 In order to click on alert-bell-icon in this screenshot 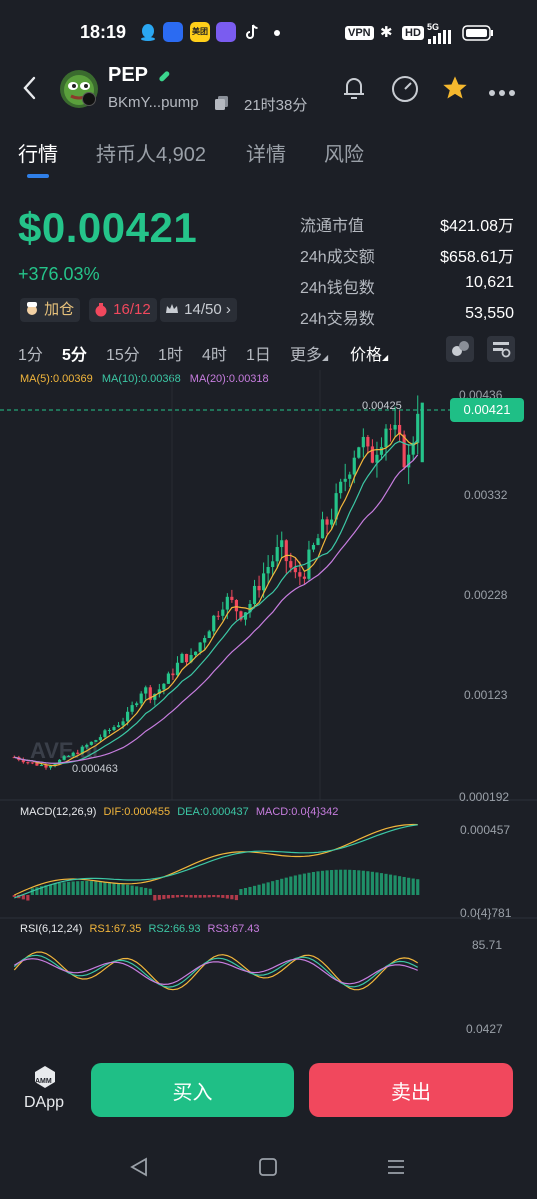, I will do `click(354, 90)`.